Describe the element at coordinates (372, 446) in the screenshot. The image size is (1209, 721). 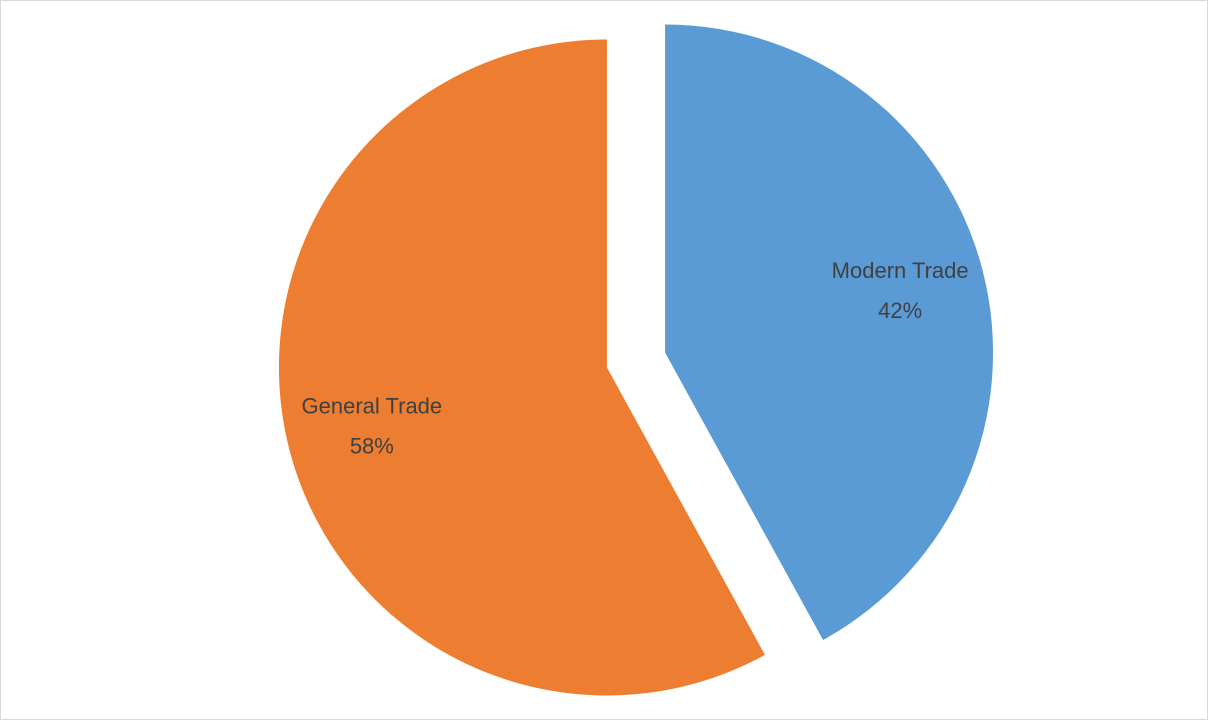
I see `slice-value-label: 58%` at that location.